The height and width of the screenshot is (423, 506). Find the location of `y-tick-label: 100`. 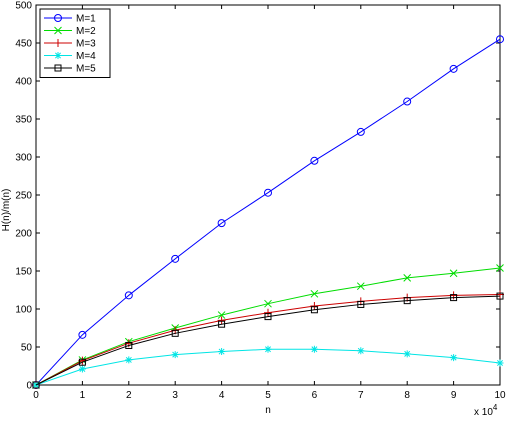

y-tick-label: 100 is located at coordinates (23, 310).